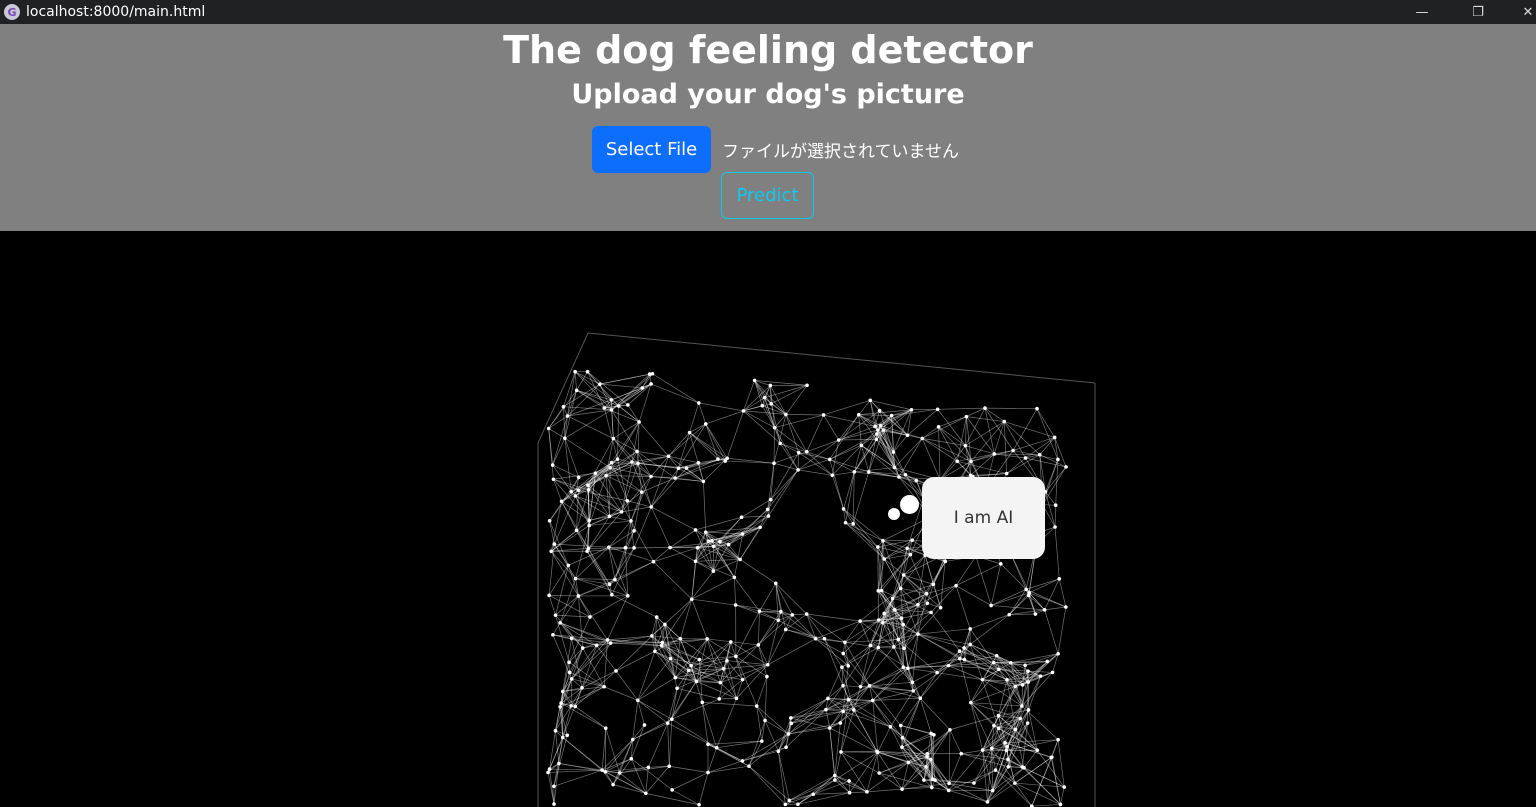  I want to click on bounding-box-edge, so click(841, 358).